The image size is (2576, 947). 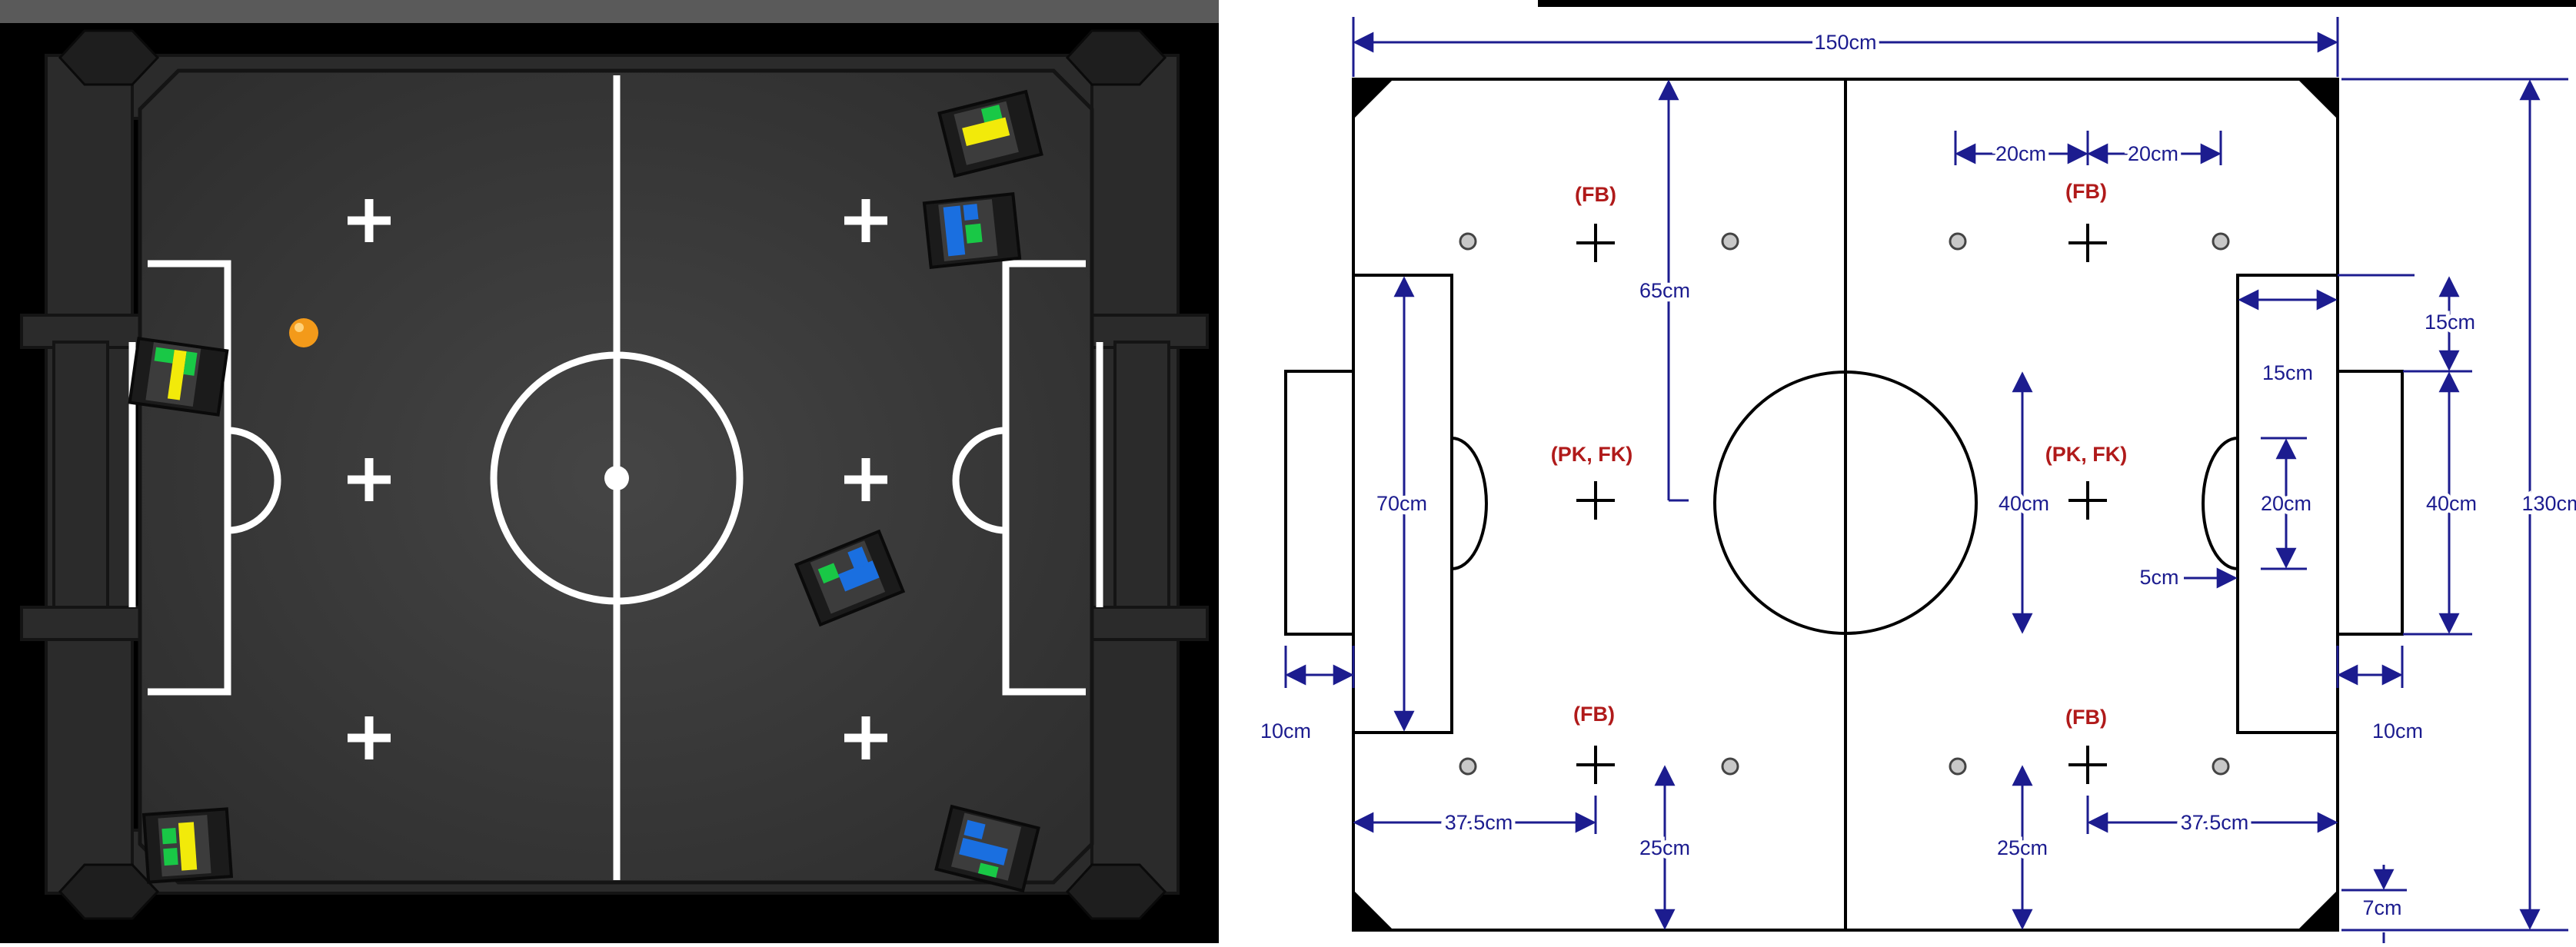 I want to click on dim-spot-from-bottom-right: 25cm, so click(x=2023, y=848).